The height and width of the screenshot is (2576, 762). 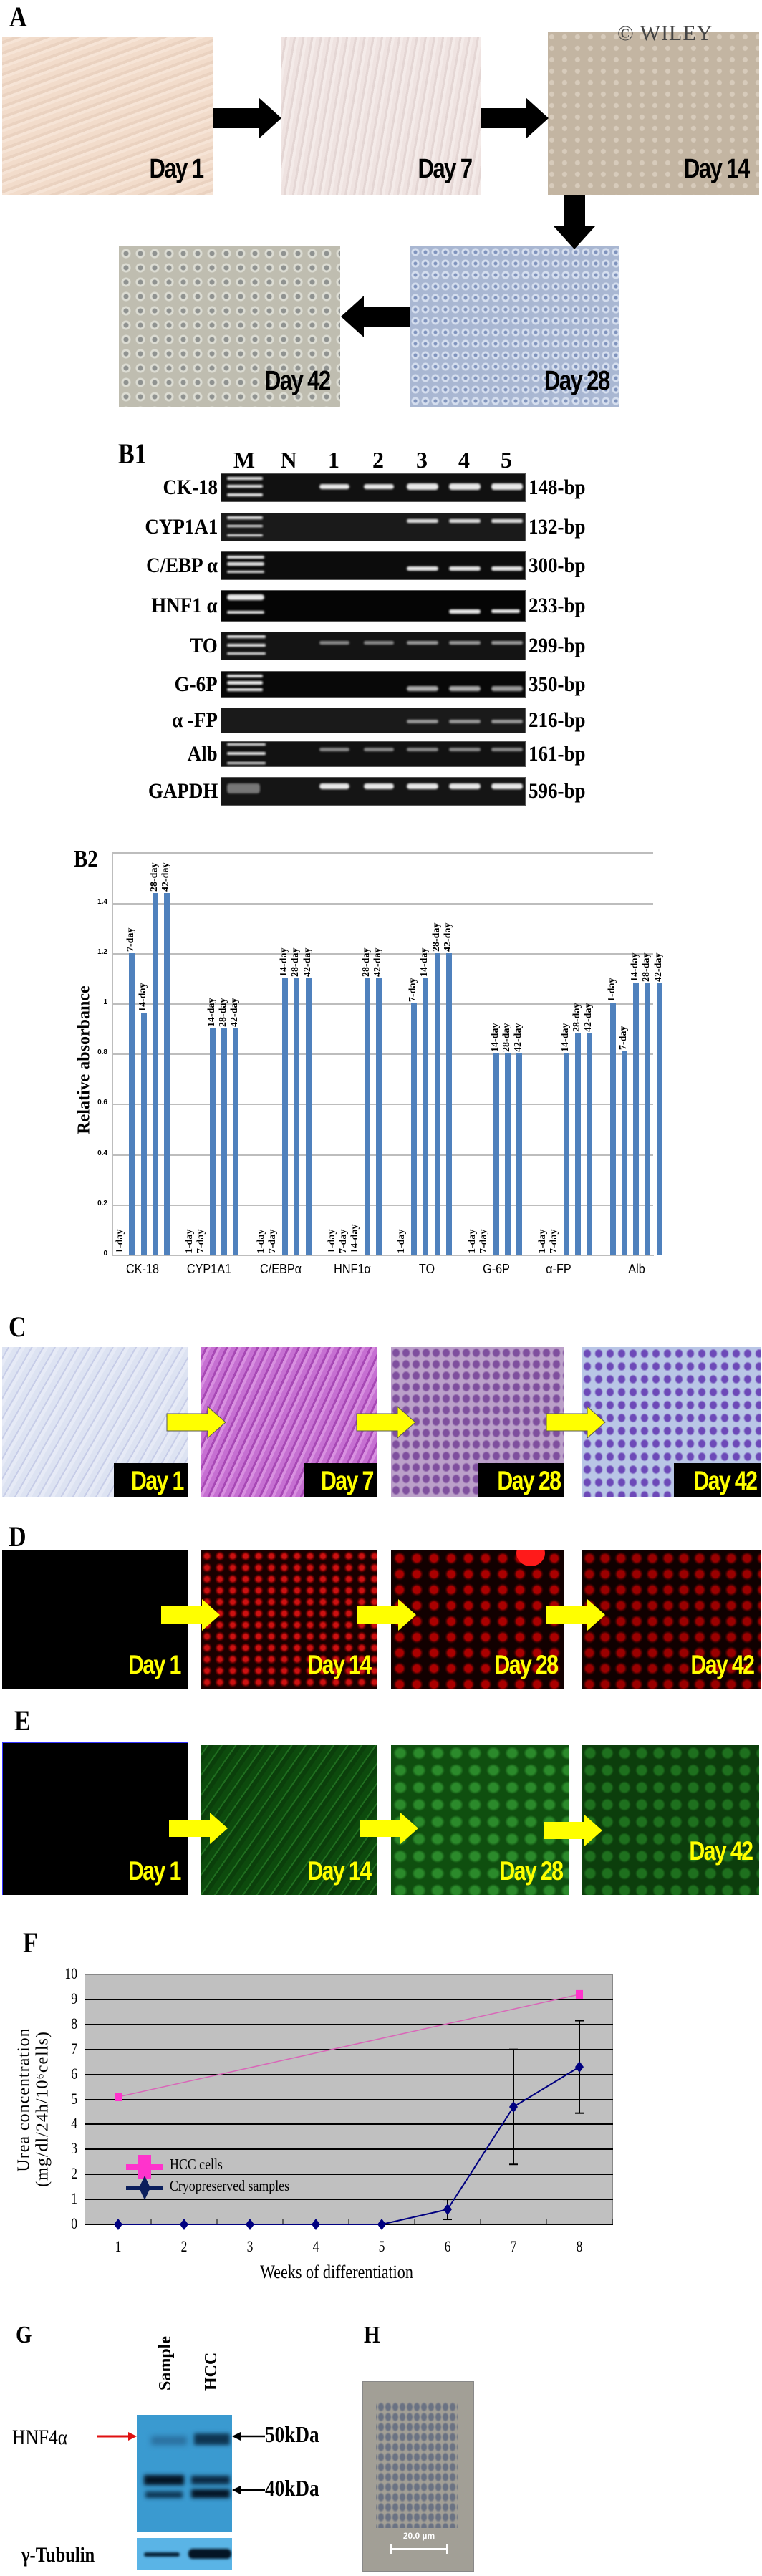 I want to click on western-blot-hnf4a, so click(x=184, y=2473).